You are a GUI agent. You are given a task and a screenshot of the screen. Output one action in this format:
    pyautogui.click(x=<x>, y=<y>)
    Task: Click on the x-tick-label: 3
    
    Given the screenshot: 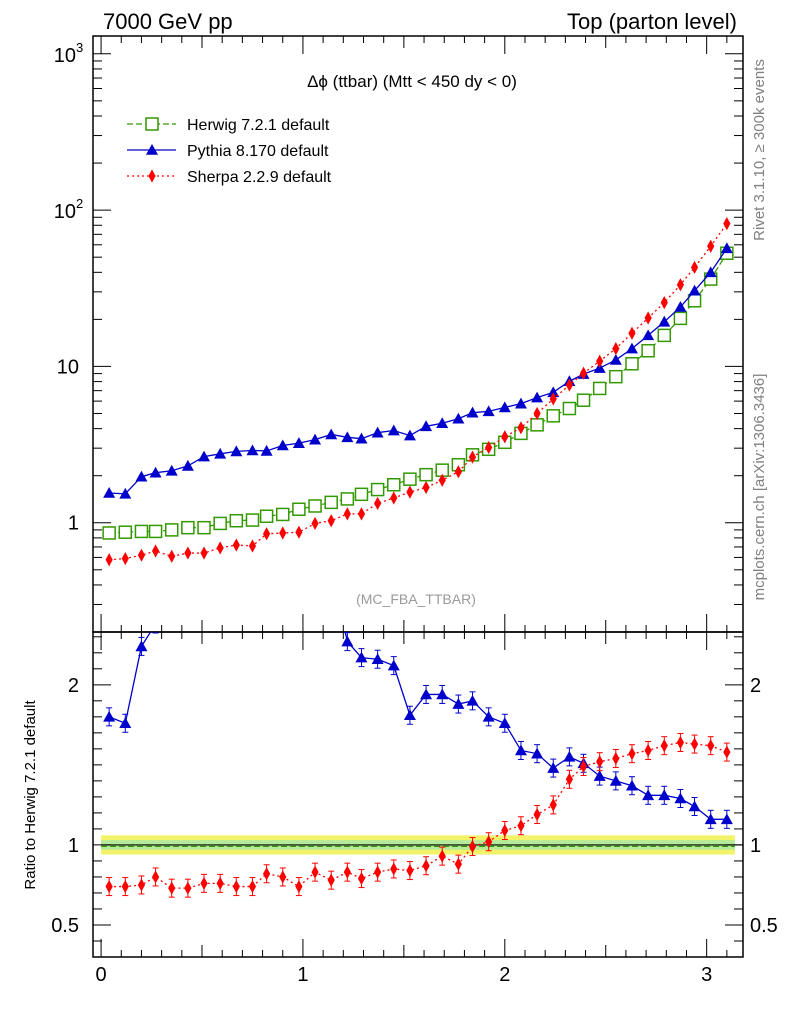 What is the action you would take?
    pyautogui.click(x=706, y=975)
    